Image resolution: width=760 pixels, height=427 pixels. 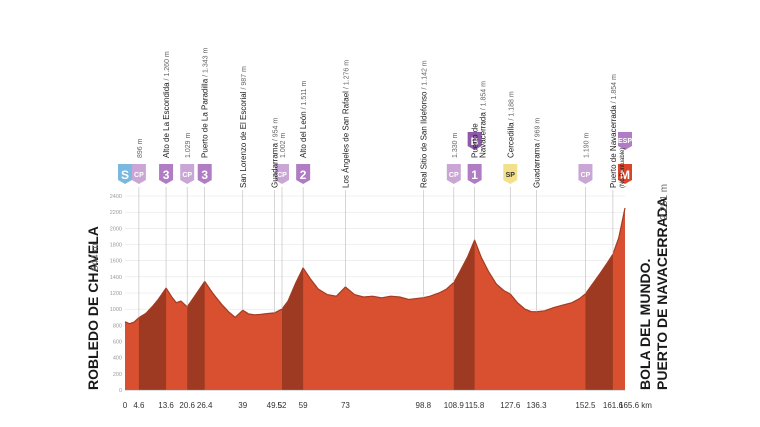 What do you see at coordinates (120, 391) in the screenshot?
I see `y-tick-label: 0` at bounding box center [120, 391].